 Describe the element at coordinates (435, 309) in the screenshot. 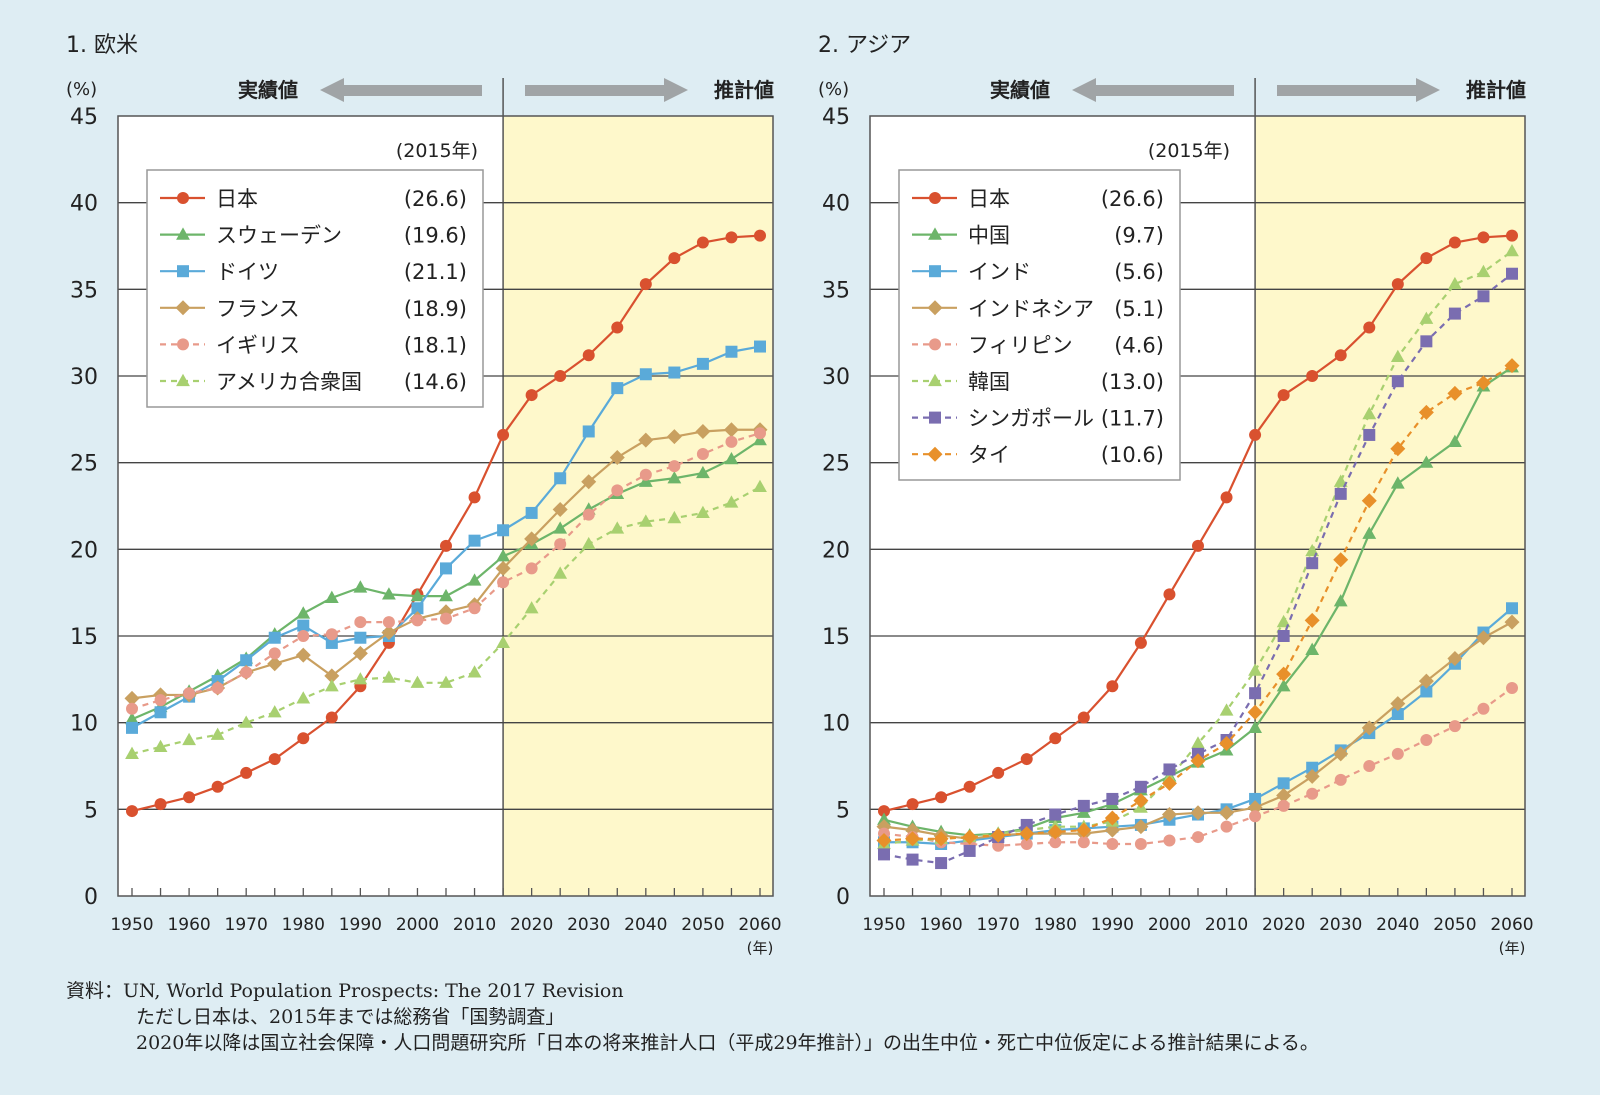

I see `legend-value: (18.9)` at that location.